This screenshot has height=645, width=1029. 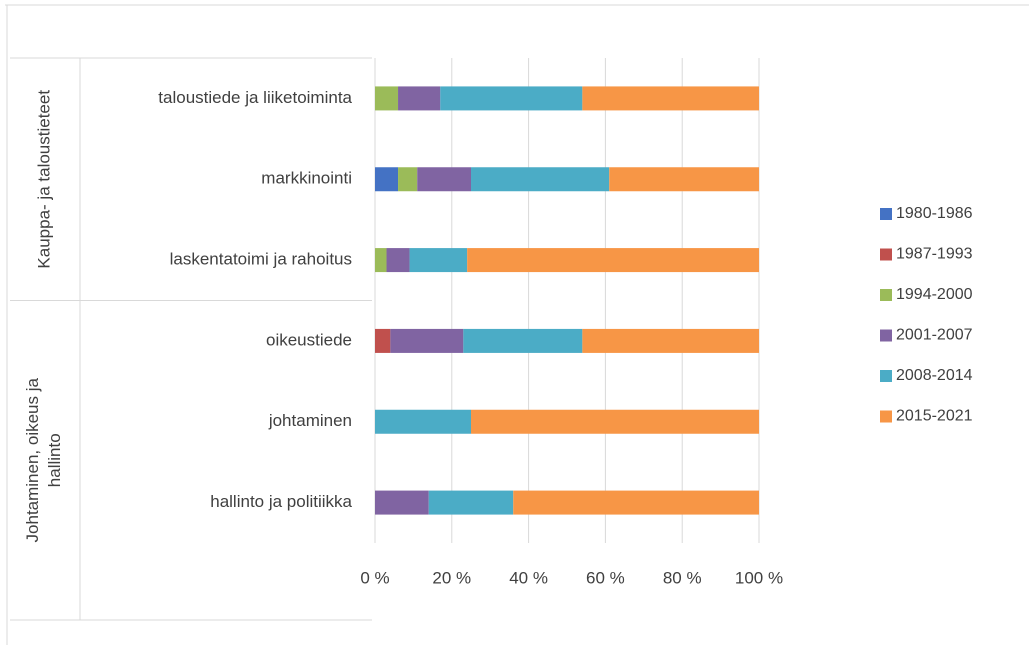 What do you see at coordinates (310, 420) in the screenshot?
I see `y-tick-label: johtaminen` at bounding box center [310, 420].